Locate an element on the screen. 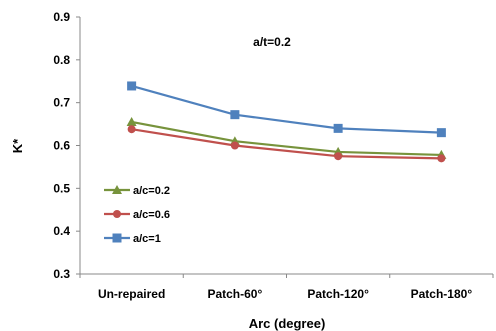 The image size is (496, 331). x-axis-title: Arc (degree) is located at coordinates (287, 323).